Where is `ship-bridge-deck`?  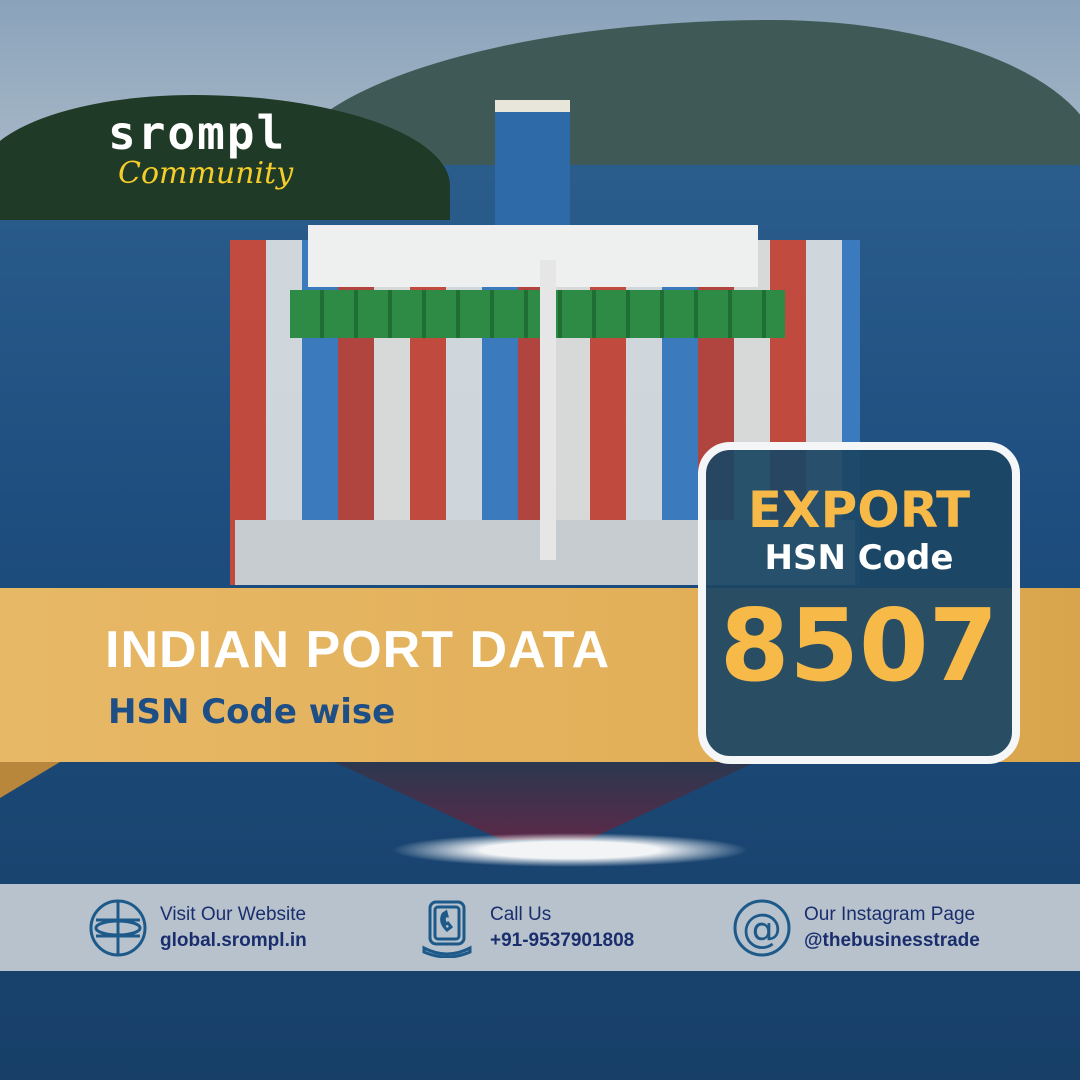 ship-bridge-deck is located at coordinates (533, 256).